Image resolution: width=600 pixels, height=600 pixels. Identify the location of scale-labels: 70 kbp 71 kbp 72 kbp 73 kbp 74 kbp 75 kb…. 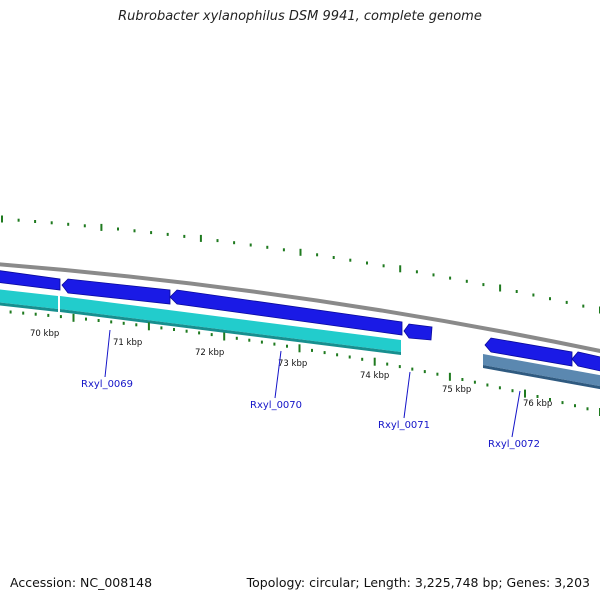
(291, 369).